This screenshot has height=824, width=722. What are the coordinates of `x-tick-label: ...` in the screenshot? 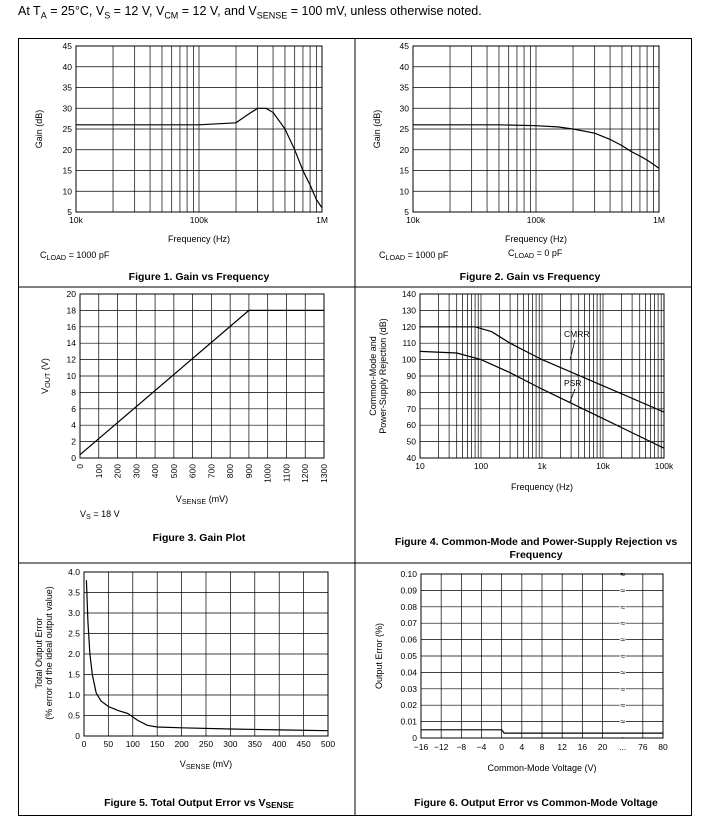 It's located at (622, 747).